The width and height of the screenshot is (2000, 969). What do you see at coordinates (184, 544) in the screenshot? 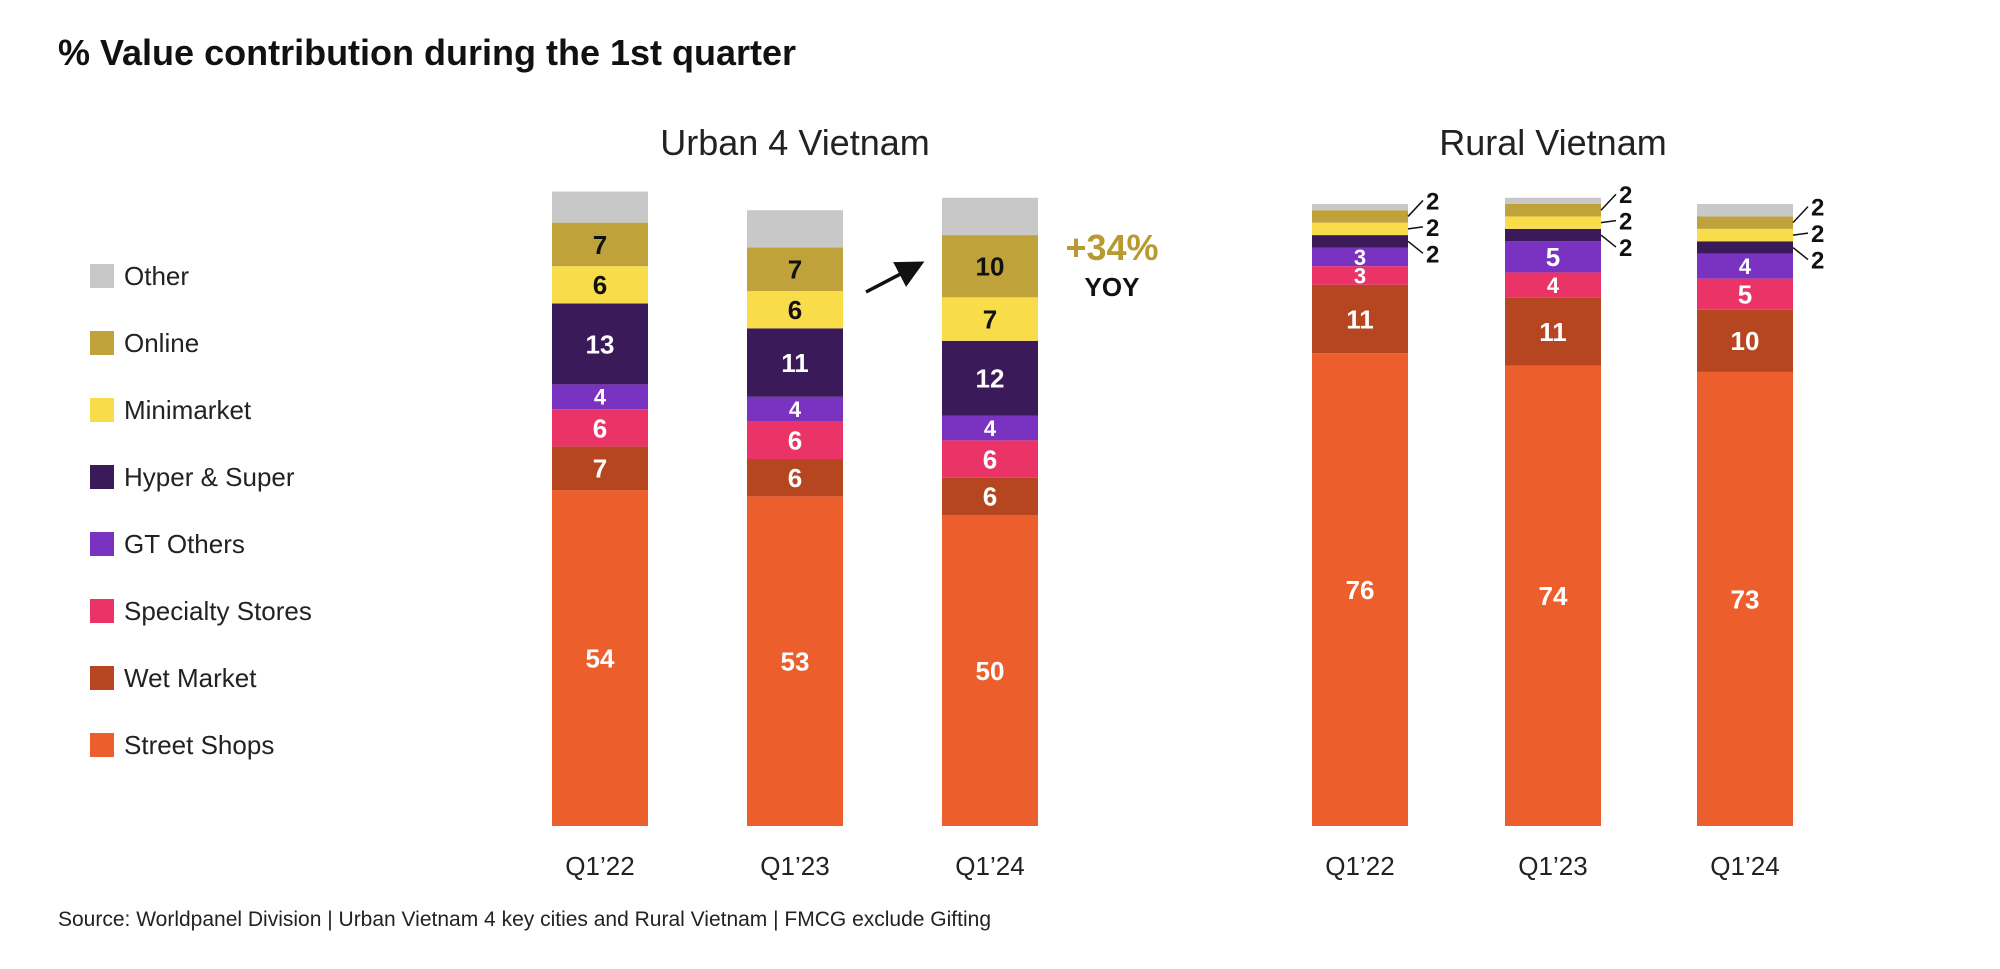
I see `legend-label-gt-others: GT Others` at bounding box center [184, 544].